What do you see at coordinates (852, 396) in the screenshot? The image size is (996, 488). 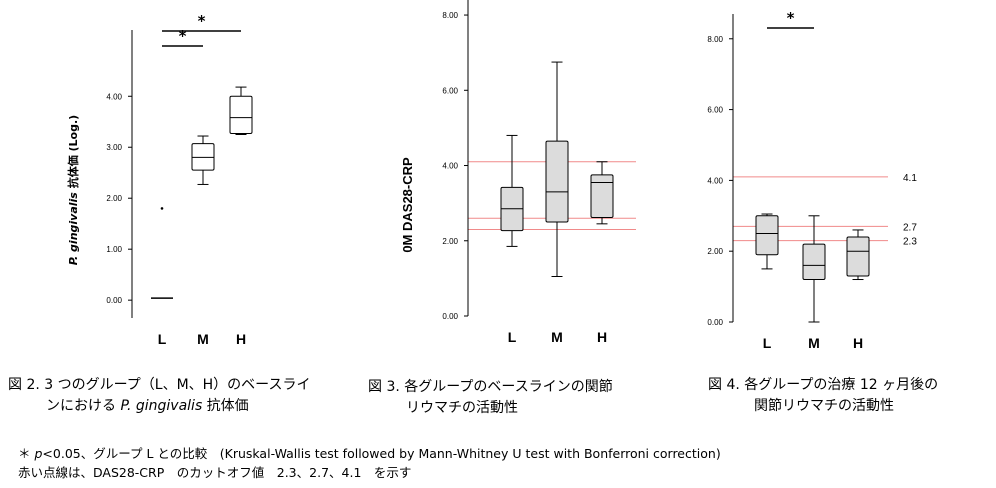 I see `caption-figure-4: 図 4. 各グループの治療 12 ヶ月後の 関節リウマチの活動性` at bounding box center [852, 396].